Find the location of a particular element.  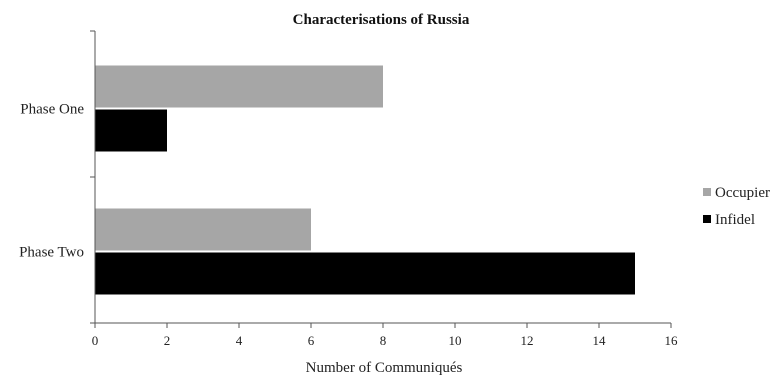

x-tick-label: 4 is located at coordinates (239, 340).